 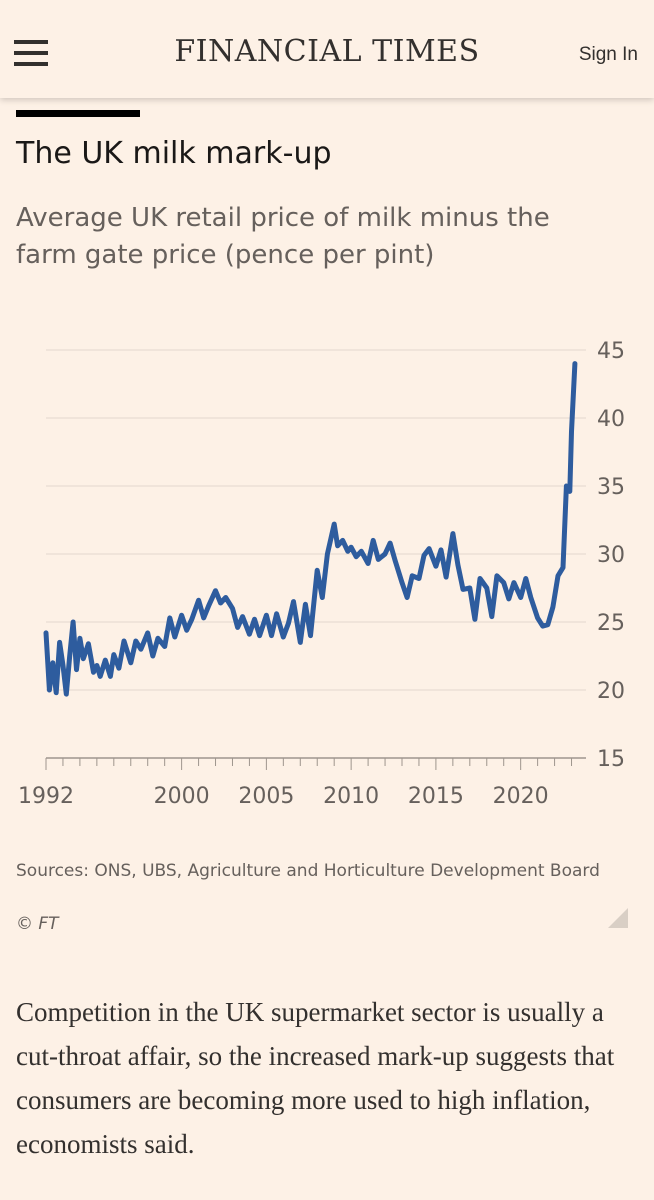 I want to click on x-tick-label: 2020, so click(x=521, y=796).